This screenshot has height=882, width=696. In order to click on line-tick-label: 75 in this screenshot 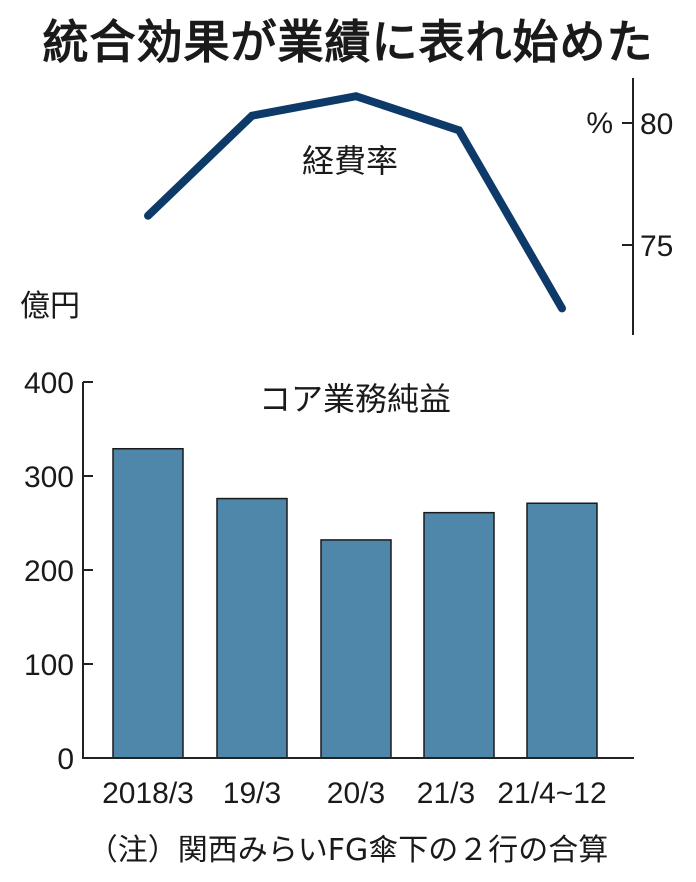, I will do `click(656, 246)`.